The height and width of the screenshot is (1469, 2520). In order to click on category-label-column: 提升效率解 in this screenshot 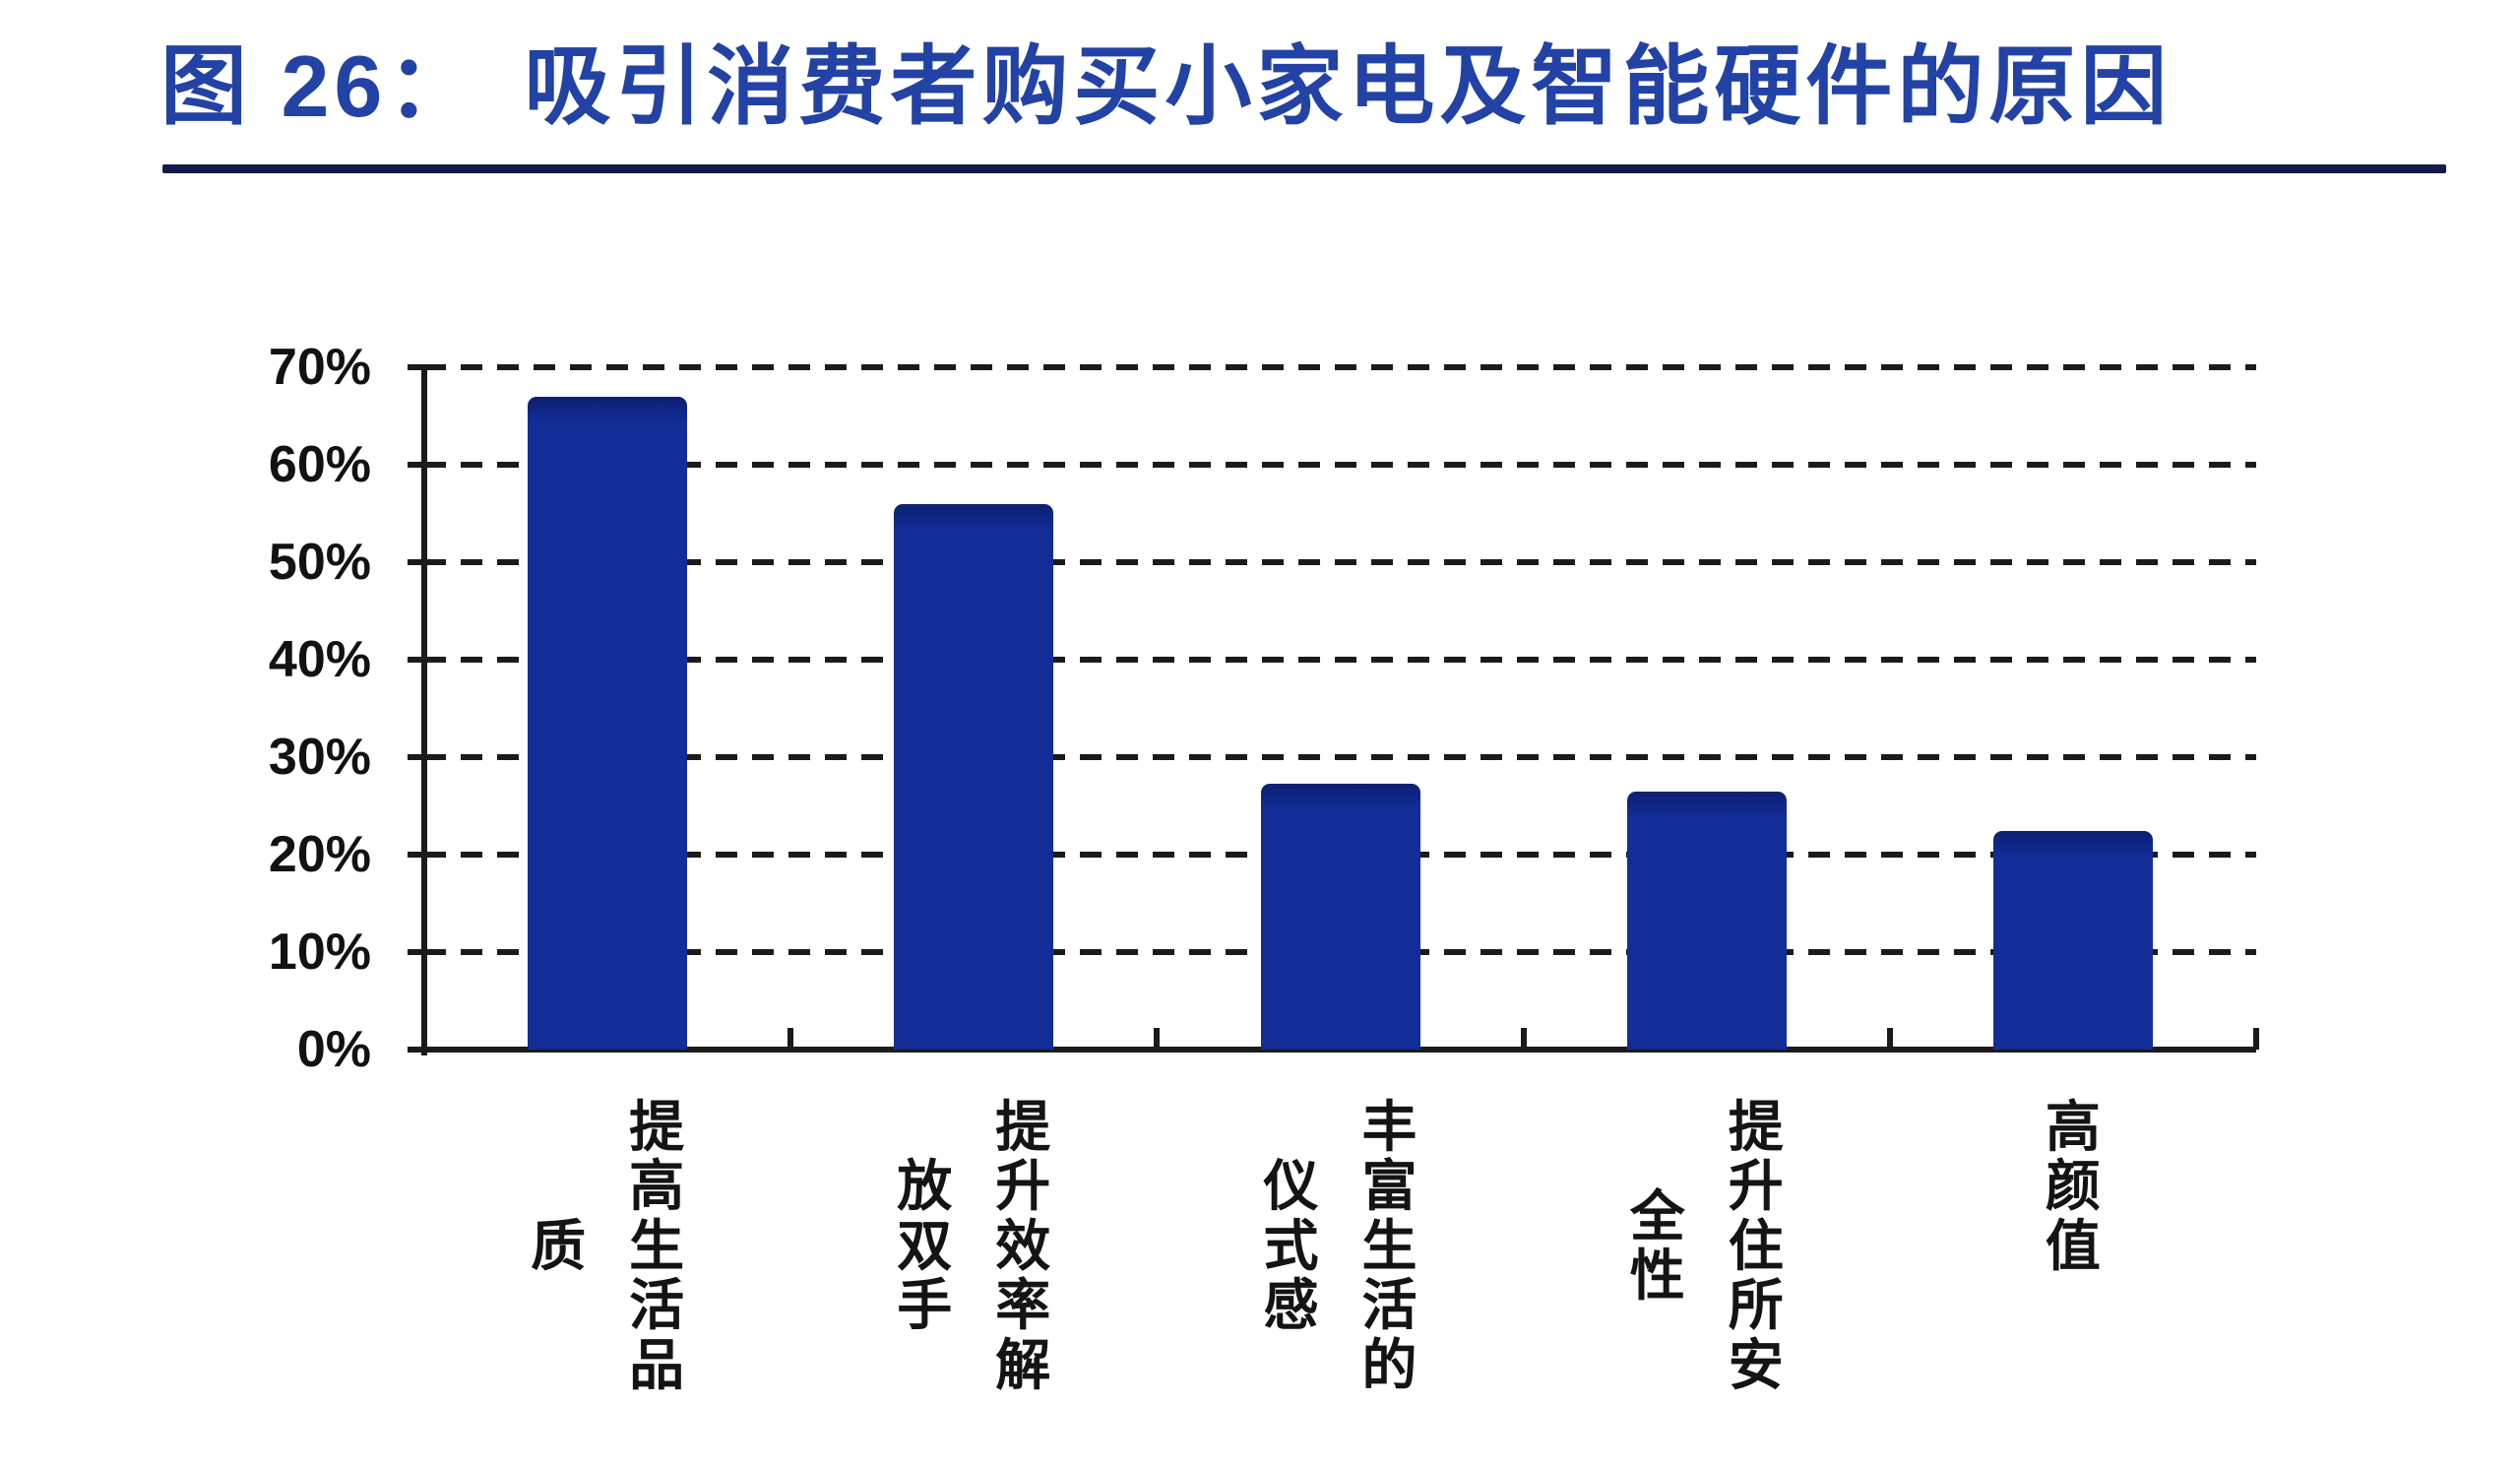, I will do `click(1023, 1246)`.